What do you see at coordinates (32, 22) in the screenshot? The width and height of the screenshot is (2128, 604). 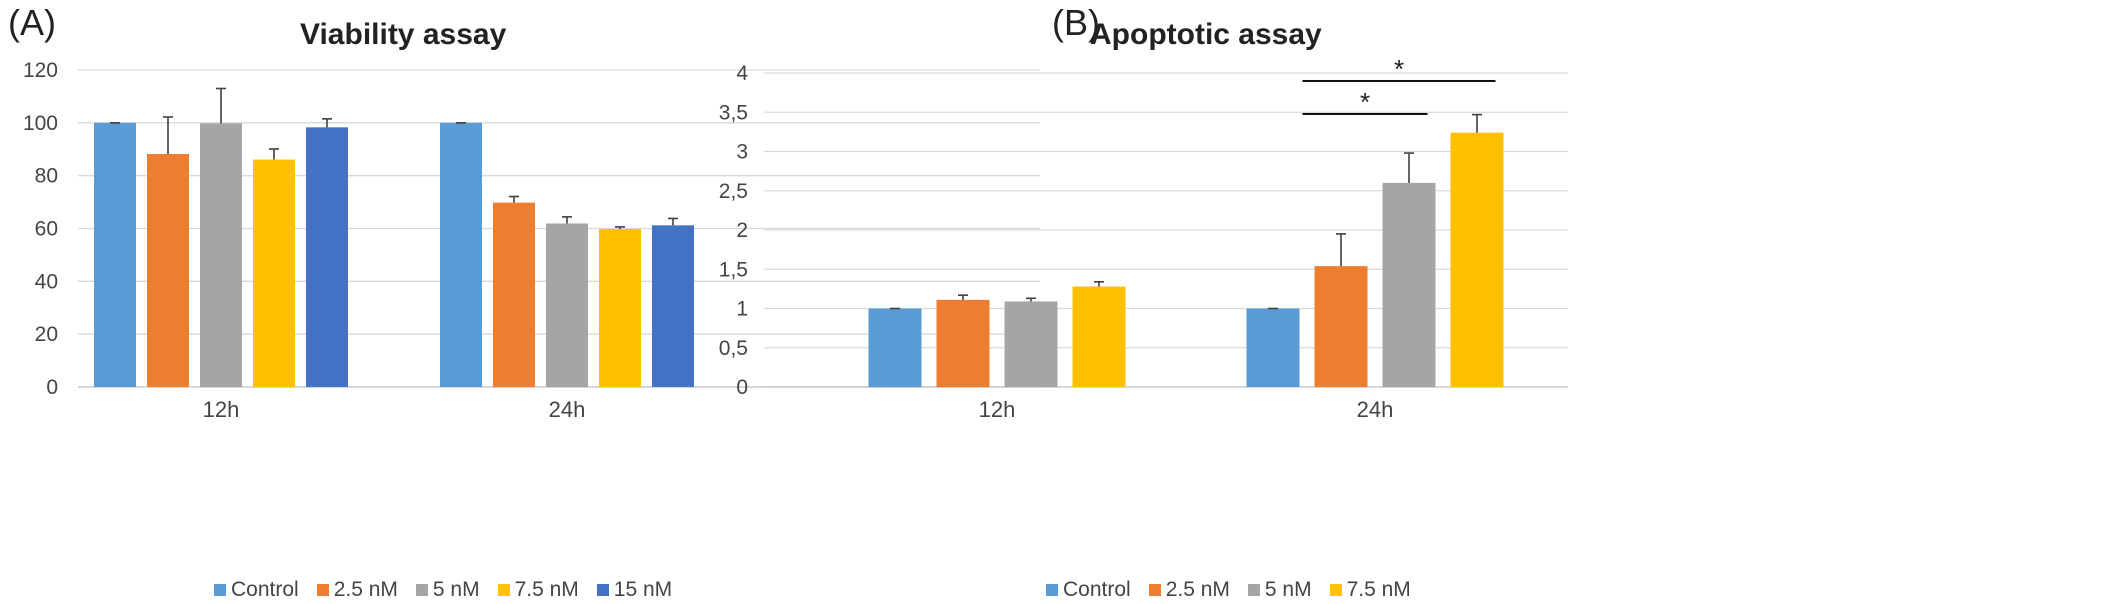 I see `panel-label: (A)` at bounding box center [32, 22].